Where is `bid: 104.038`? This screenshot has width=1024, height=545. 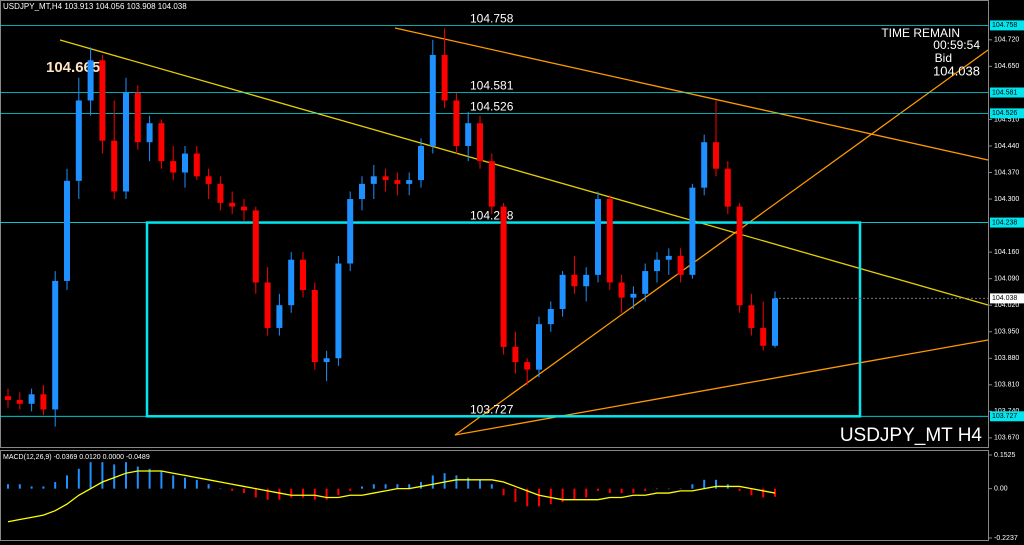 bid: 104.038 is located at coordinates (956, 70).